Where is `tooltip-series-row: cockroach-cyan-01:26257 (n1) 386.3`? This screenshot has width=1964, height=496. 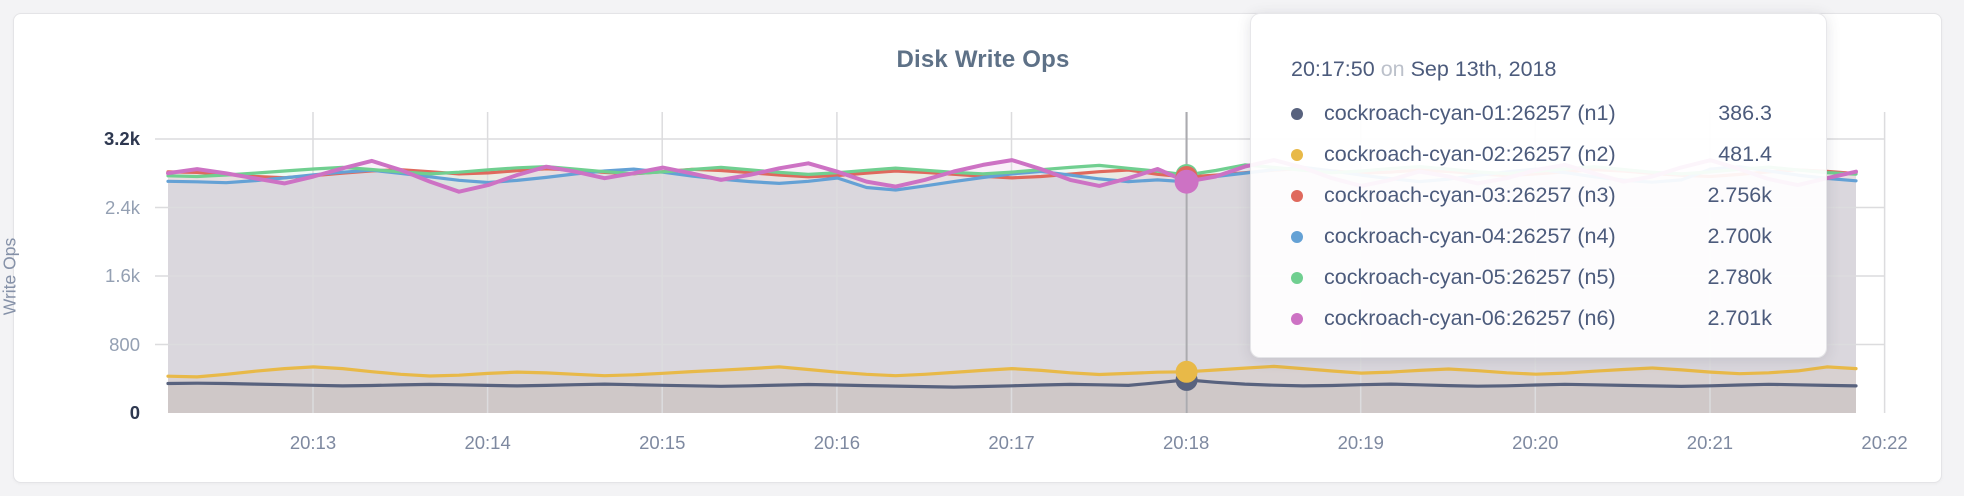
tooltip-series-row: cockroach-cyan-01:26257 (n1) 386.3 is located at coordinates (1531, 113).